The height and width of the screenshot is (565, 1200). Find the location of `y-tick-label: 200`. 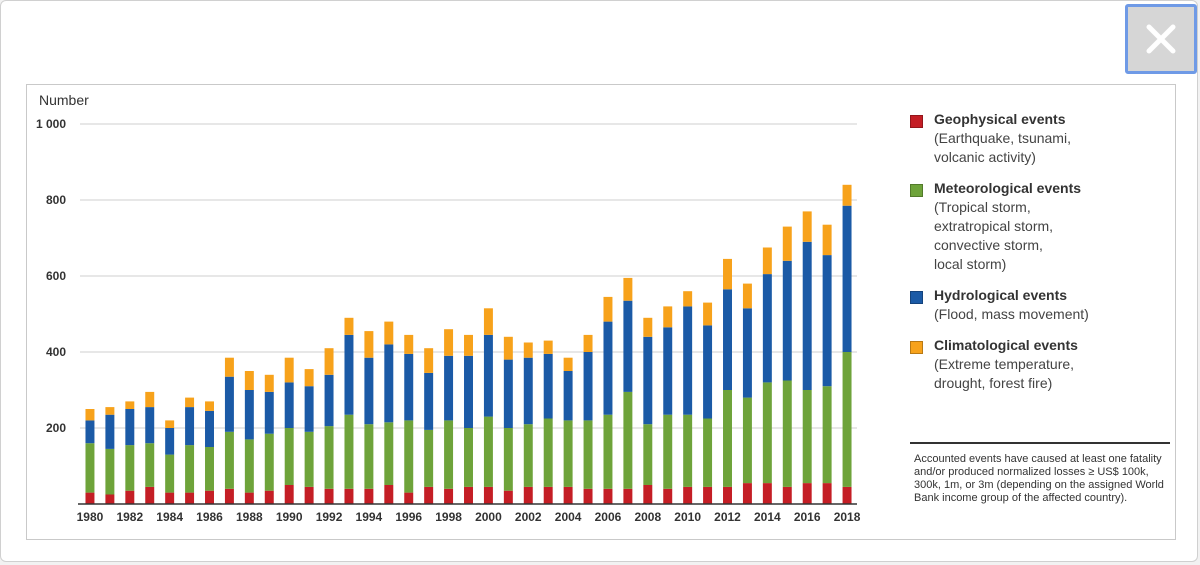

y-tick-label: 200 is located at coordinates (56, 428).